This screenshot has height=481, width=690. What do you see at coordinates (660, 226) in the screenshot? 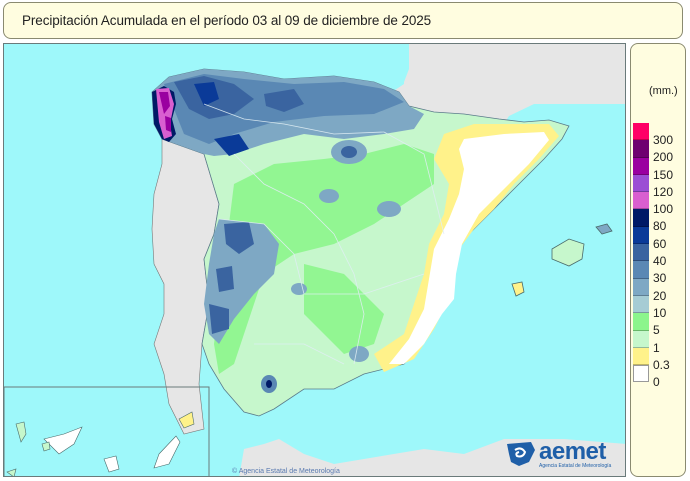
I see `legend-label: 80` at bounding box center [660, 226].